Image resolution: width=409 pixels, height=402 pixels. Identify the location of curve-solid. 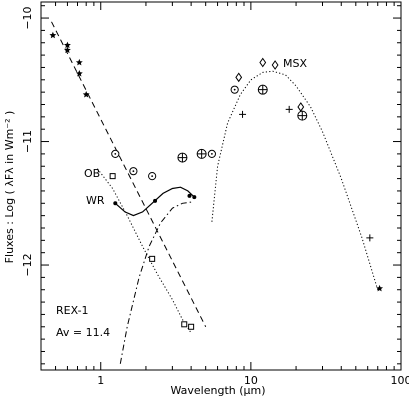
(154, 201).